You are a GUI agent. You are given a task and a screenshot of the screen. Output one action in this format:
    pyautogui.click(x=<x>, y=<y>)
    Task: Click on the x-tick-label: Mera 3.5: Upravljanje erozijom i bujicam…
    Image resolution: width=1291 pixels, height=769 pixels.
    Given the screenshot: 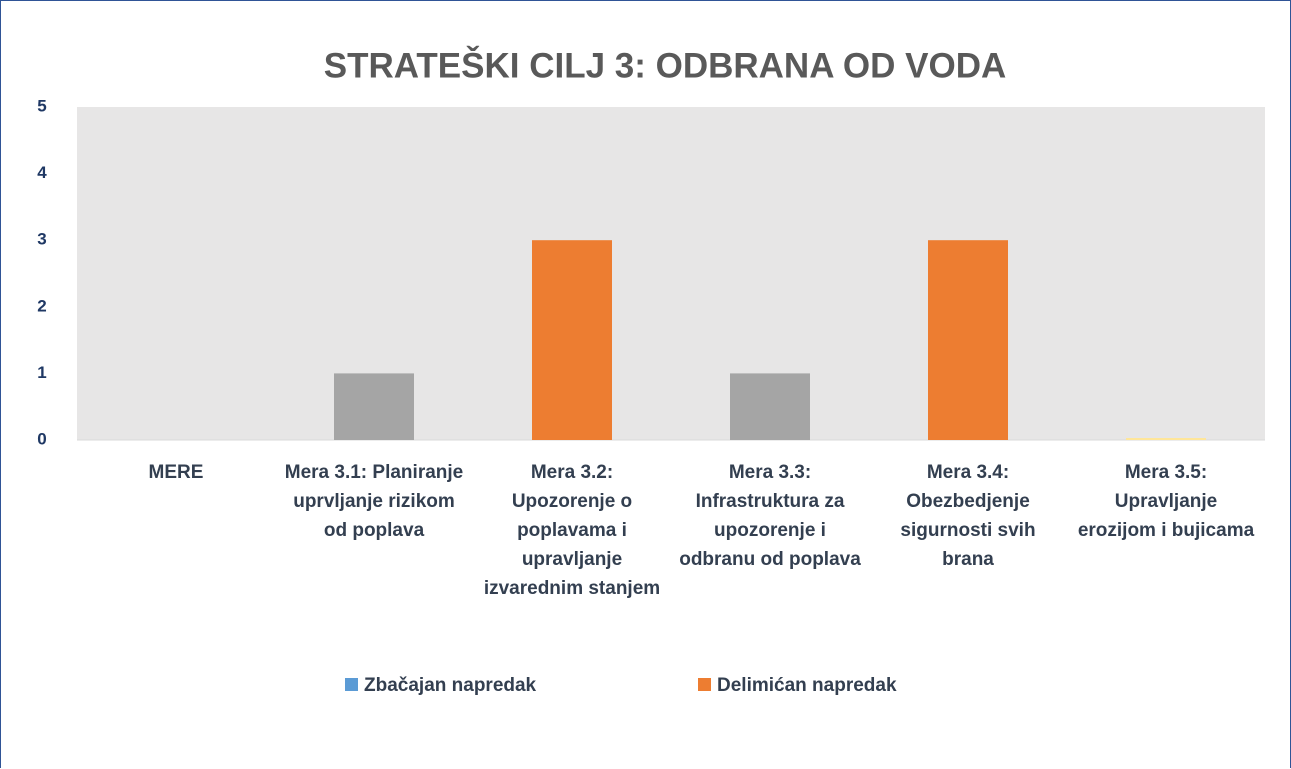 What is the action you would take?
    pyautogui.click(x=1166, y=501)
    